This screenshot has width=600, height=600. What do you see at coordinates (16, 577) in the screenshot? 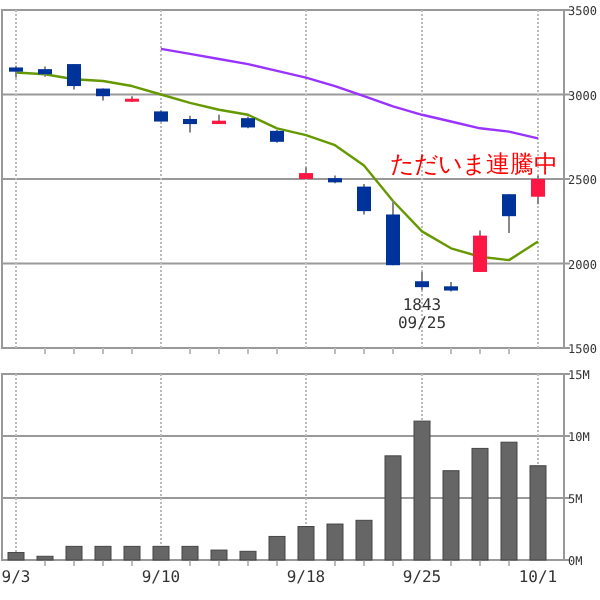
I see `x-tick-label: 9/3` at bounding box center [16, 577].